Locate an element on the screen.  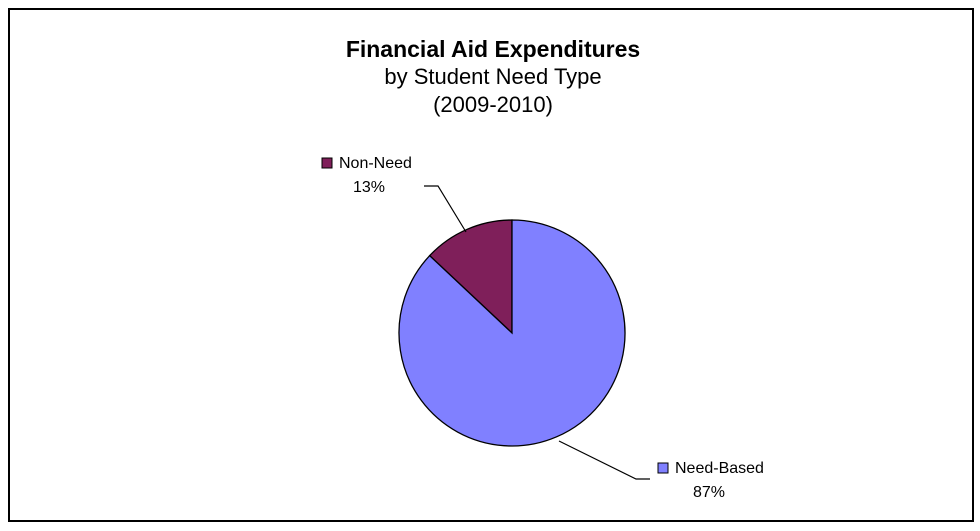
chart-title: Financial Aid Expenditures is located at coordinates (493, 49).